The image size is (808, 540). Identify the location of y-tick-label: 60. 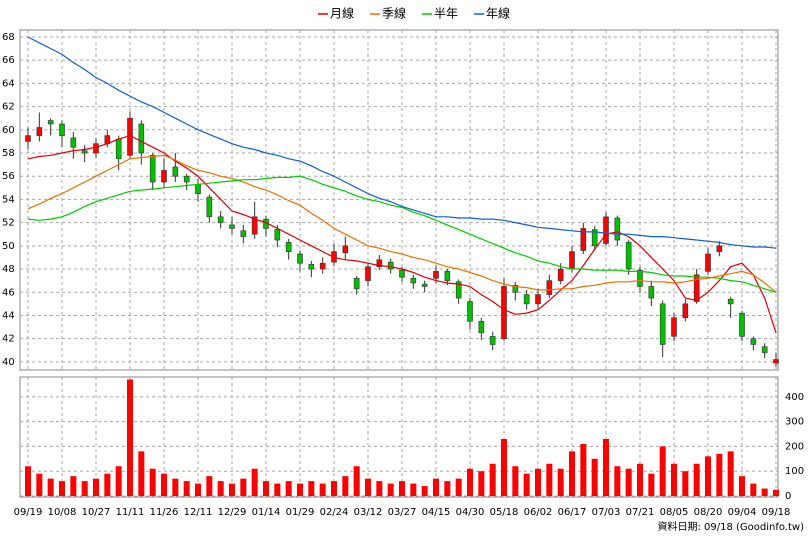
(8, 130).